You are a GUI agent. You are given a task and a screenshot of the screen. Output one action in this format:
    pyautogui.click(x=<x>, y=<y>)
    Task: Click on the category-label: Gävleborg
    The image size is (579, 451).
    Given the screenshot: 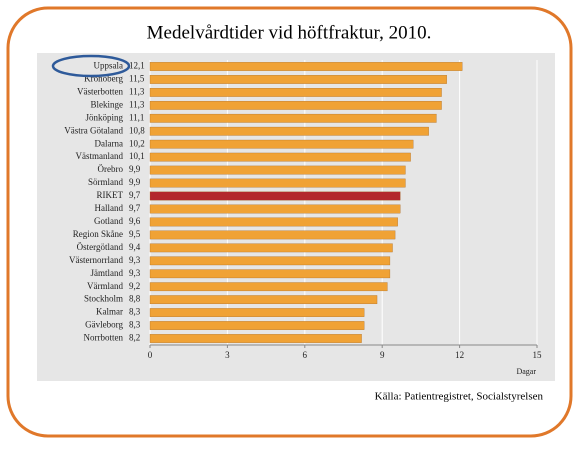 What is the action you would take?
    pyautogui.click(x=104, y=325)
    